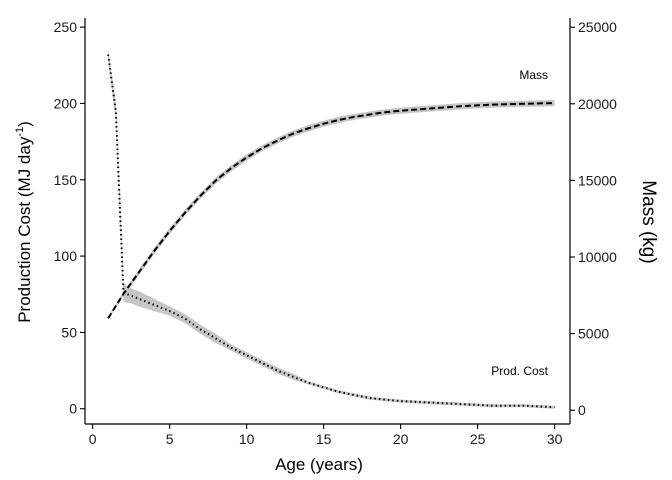 This screenshot has height=480, width=672. Describe the element at coordinates (66, 180) in the screenshot. I see `left-y-tick-label: 150` at that location.